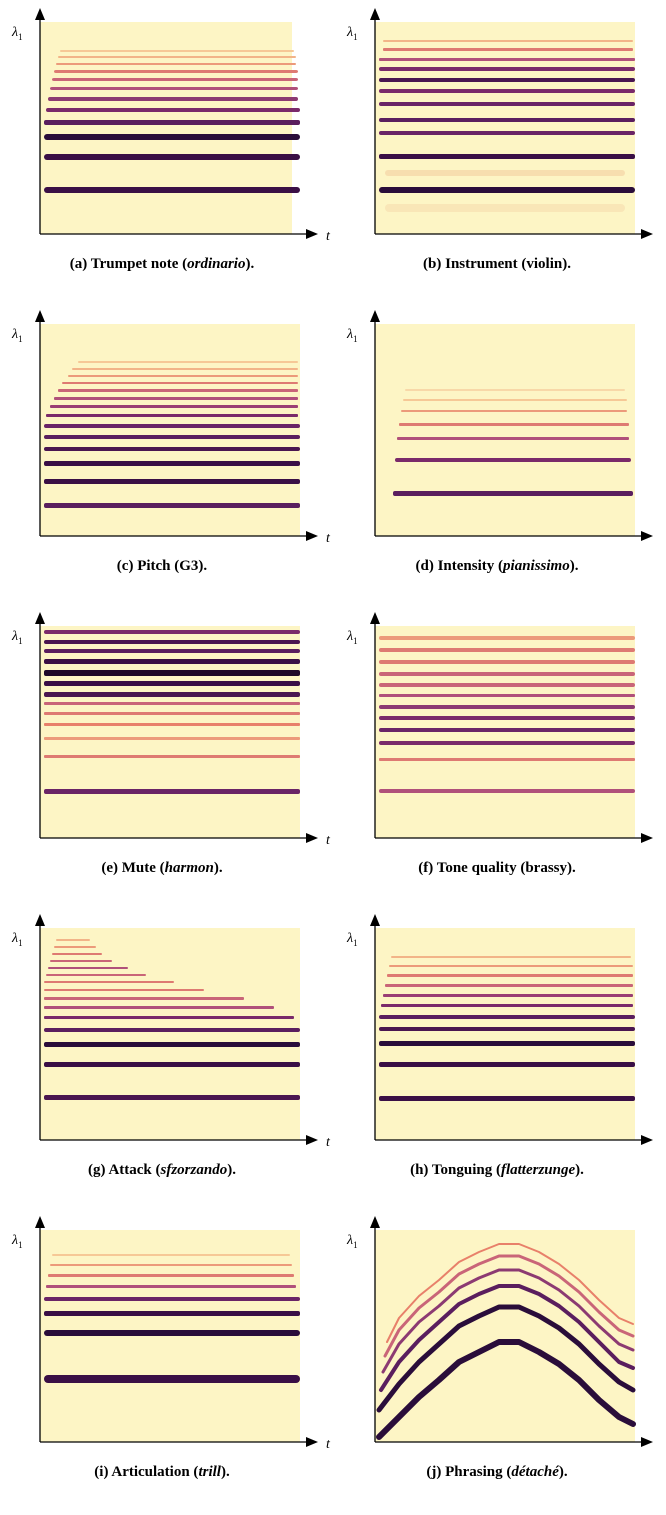 The height and width of the screenshot is (1515, 666). What do you see at coordinates (162, 868) in the screenshot?
I see `caption-e: (e) Mute (harmon).` at bounding box center [162, 868].